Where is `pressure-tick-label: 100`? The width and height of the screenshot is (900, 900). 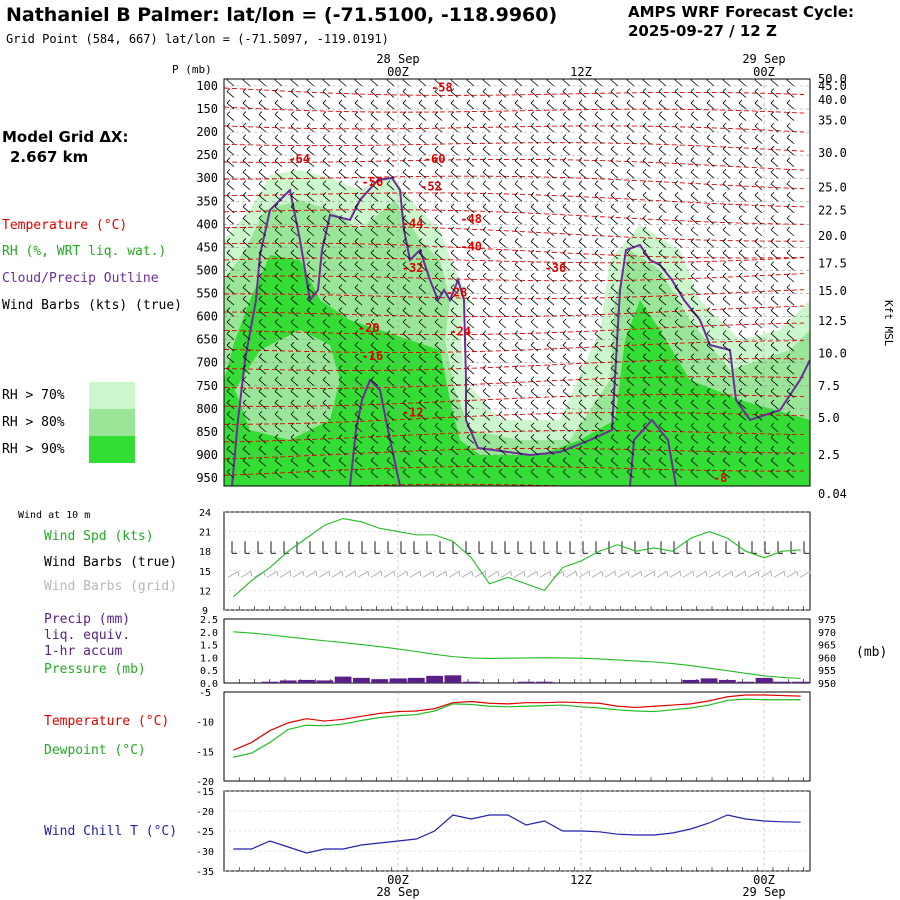 pressure-tick-label: 100 is located at coordinates (207, 86).